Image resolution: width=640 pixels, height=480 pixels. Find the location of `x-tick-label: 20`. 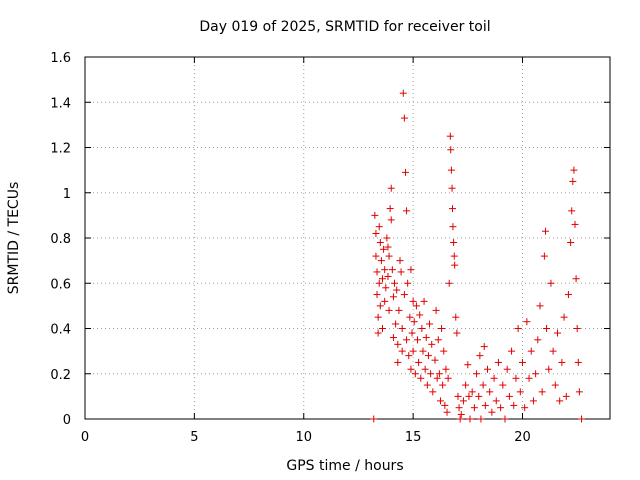

x-tick-label: 20 is located at coordinates (522, 437).